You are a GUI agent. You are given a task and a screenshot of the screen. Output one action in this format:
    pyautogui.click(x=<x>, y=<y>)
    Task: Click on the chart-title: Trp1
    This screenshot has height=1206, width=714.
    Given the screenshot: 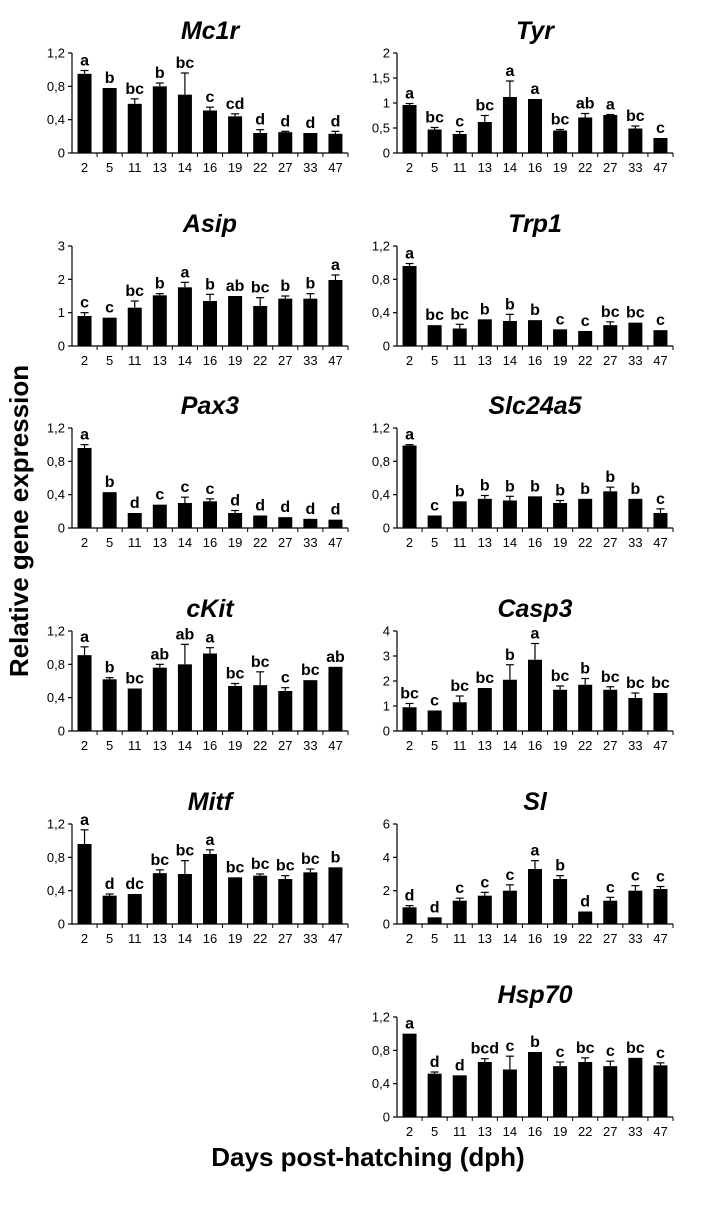 What is the action you would take?
    pyautogui.click(x=535, y=224)
    